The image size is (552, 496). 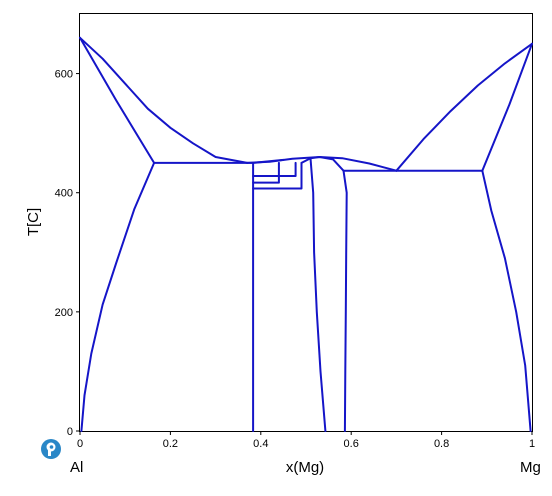 I want to click on left-end-label: Al, so click(x=76, y=467).